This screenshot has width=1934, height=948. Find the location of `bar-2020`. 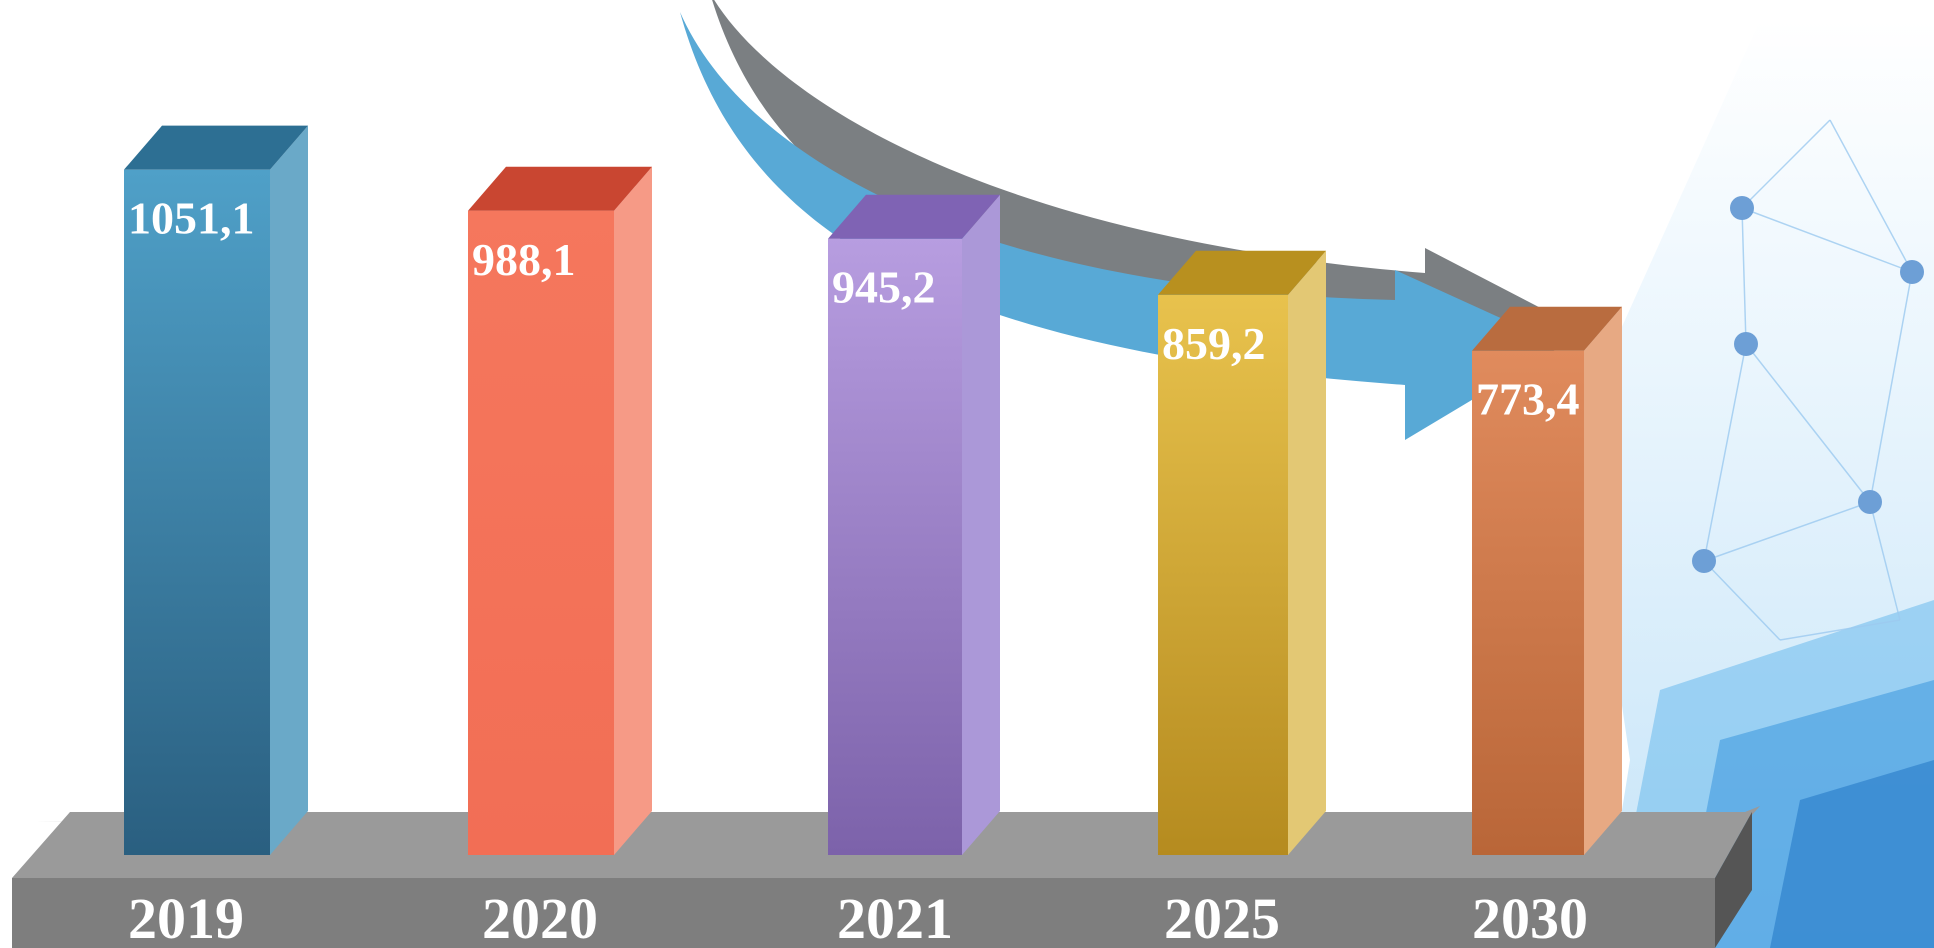

bar-2020 is located at coordinates (560, 511).